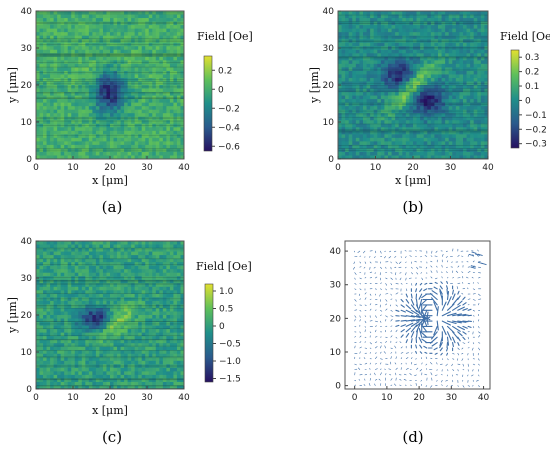 This screenshot has height=453, width=550. I want to click on y-tick-label: 30, so click(329, 49).